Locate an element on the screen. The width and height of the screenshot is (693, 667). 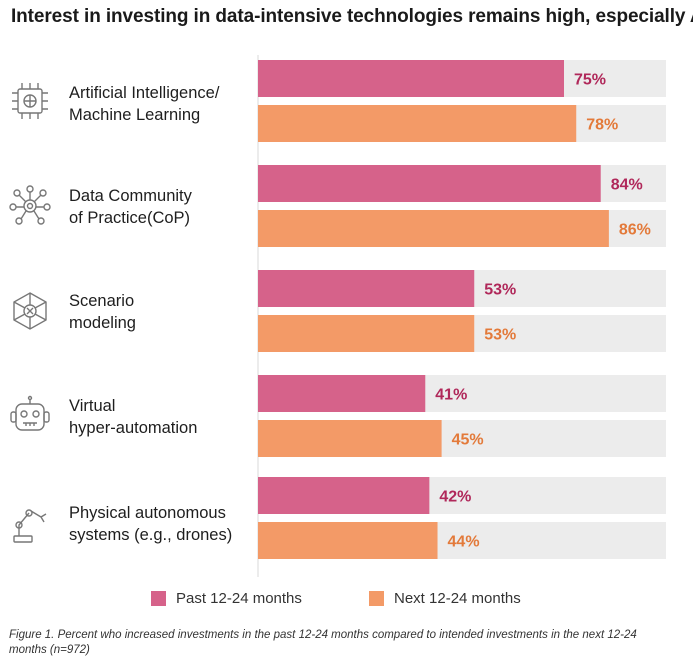
data-label: 84% is located at coordinates (627, 185).